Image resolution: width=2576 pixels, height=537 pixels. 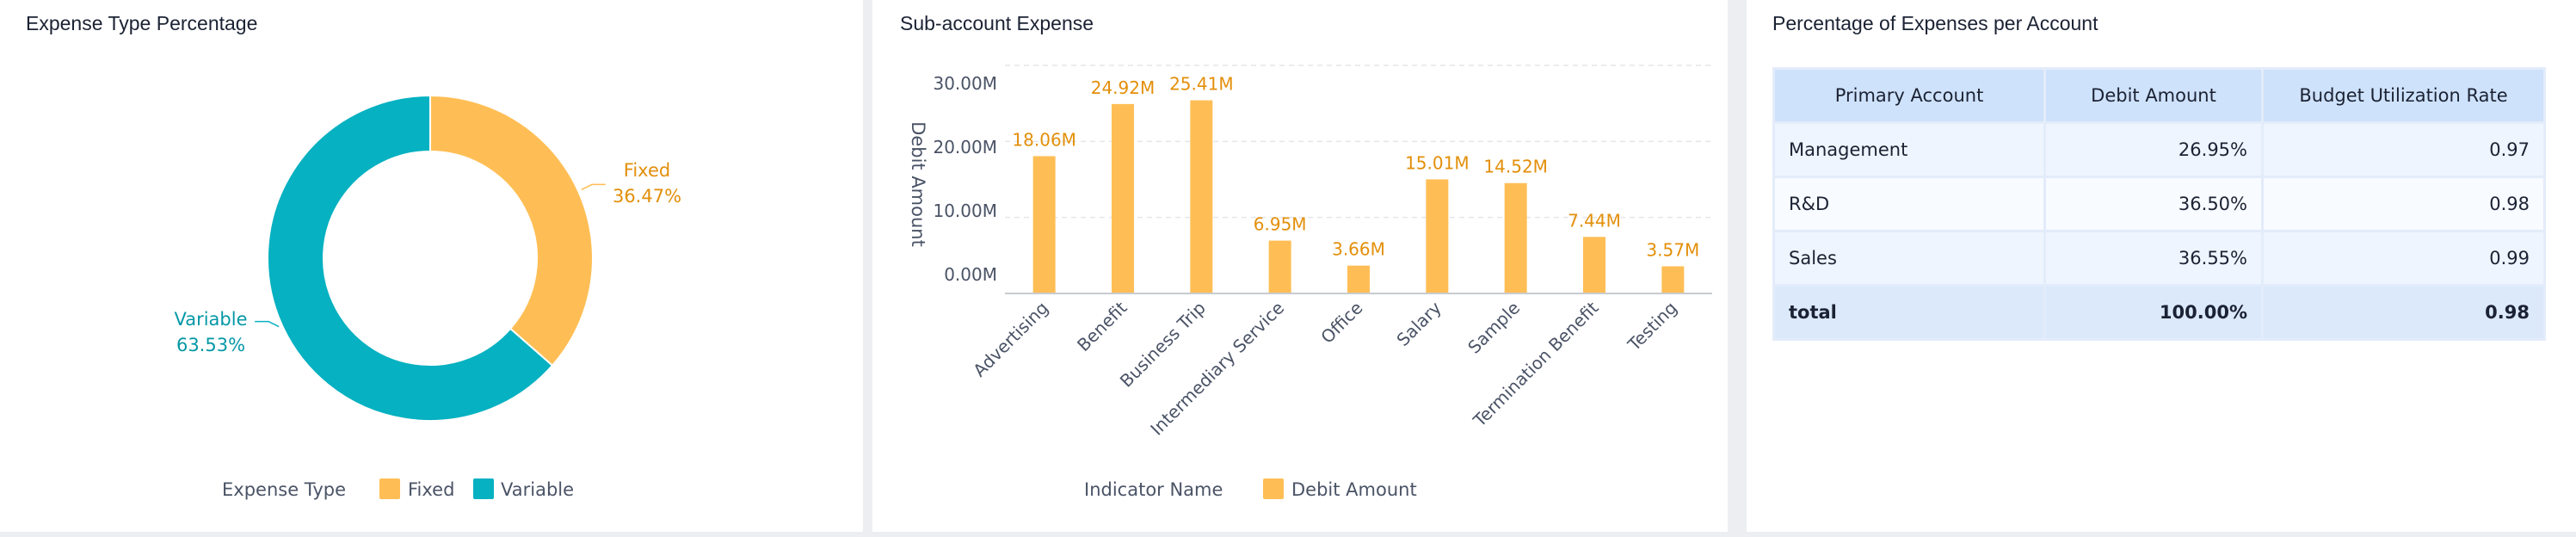 What do you see at coordinates (210, 320) in the screenshot?
I see `slice-category-label: Variable` at bounding box center [210, 320].